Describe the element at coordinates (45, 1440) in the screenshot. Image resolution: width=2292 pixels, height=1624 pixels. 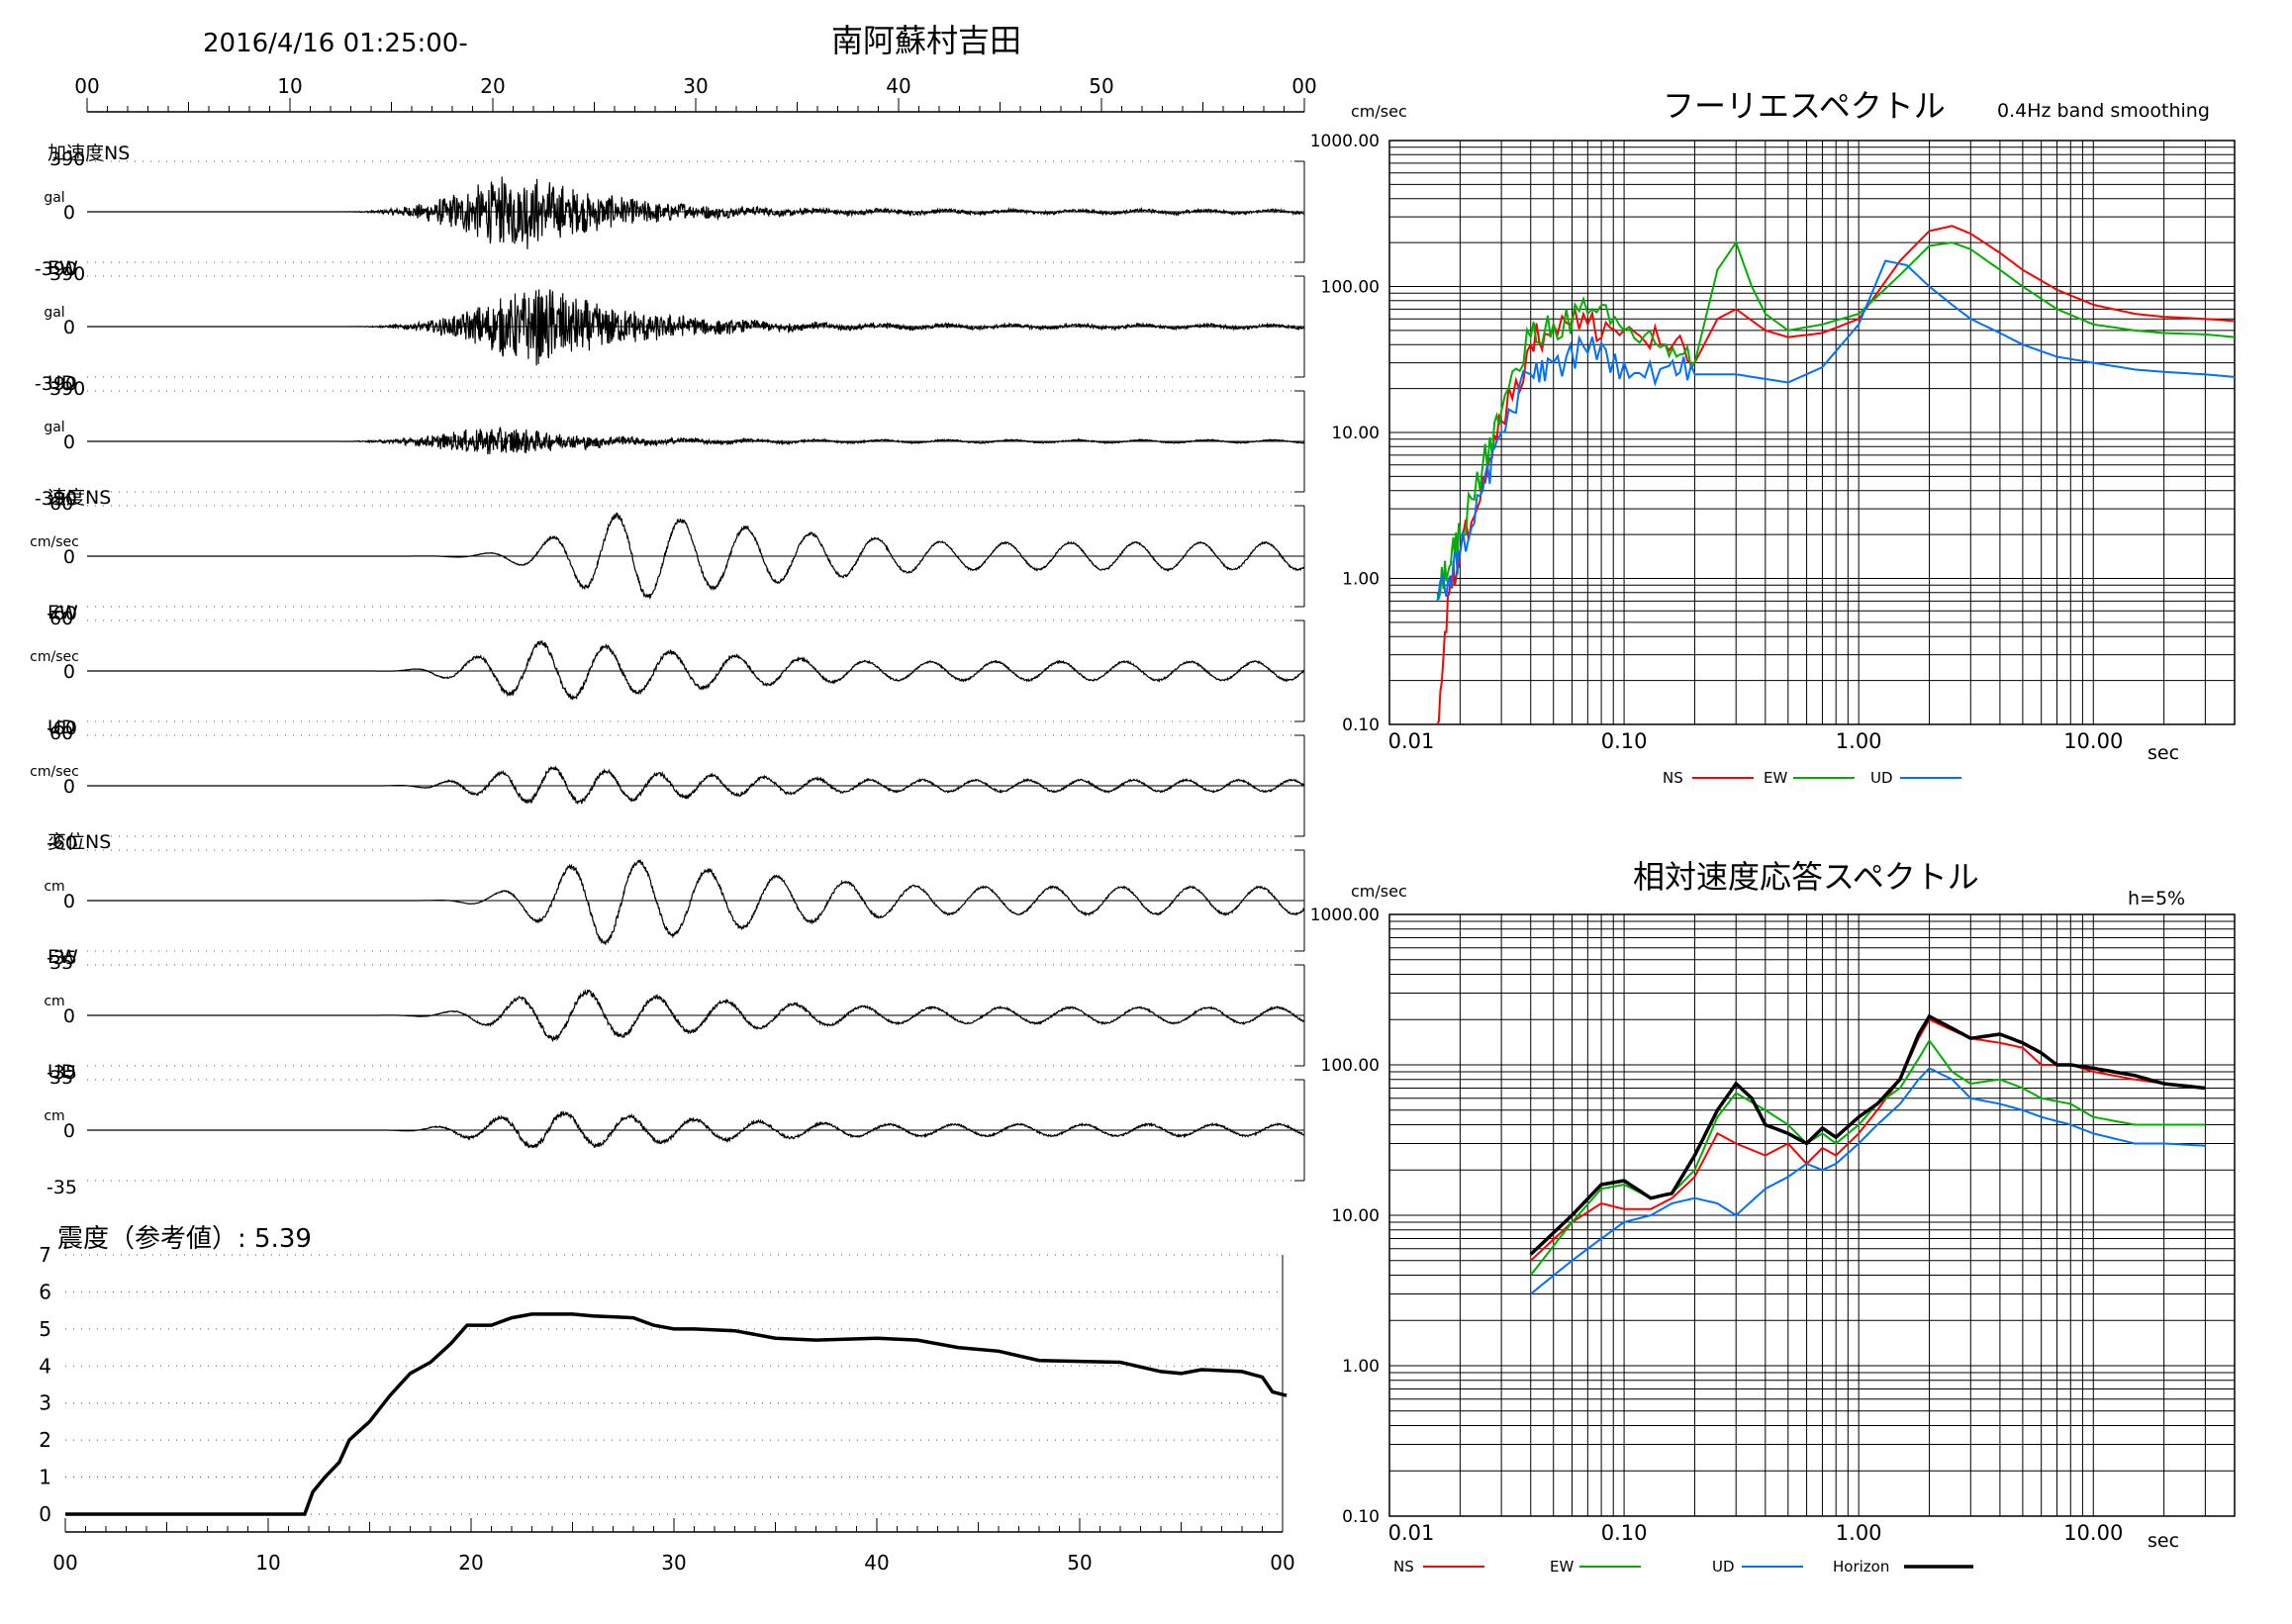
I see `intensity-ytick-label: 2` at that location.